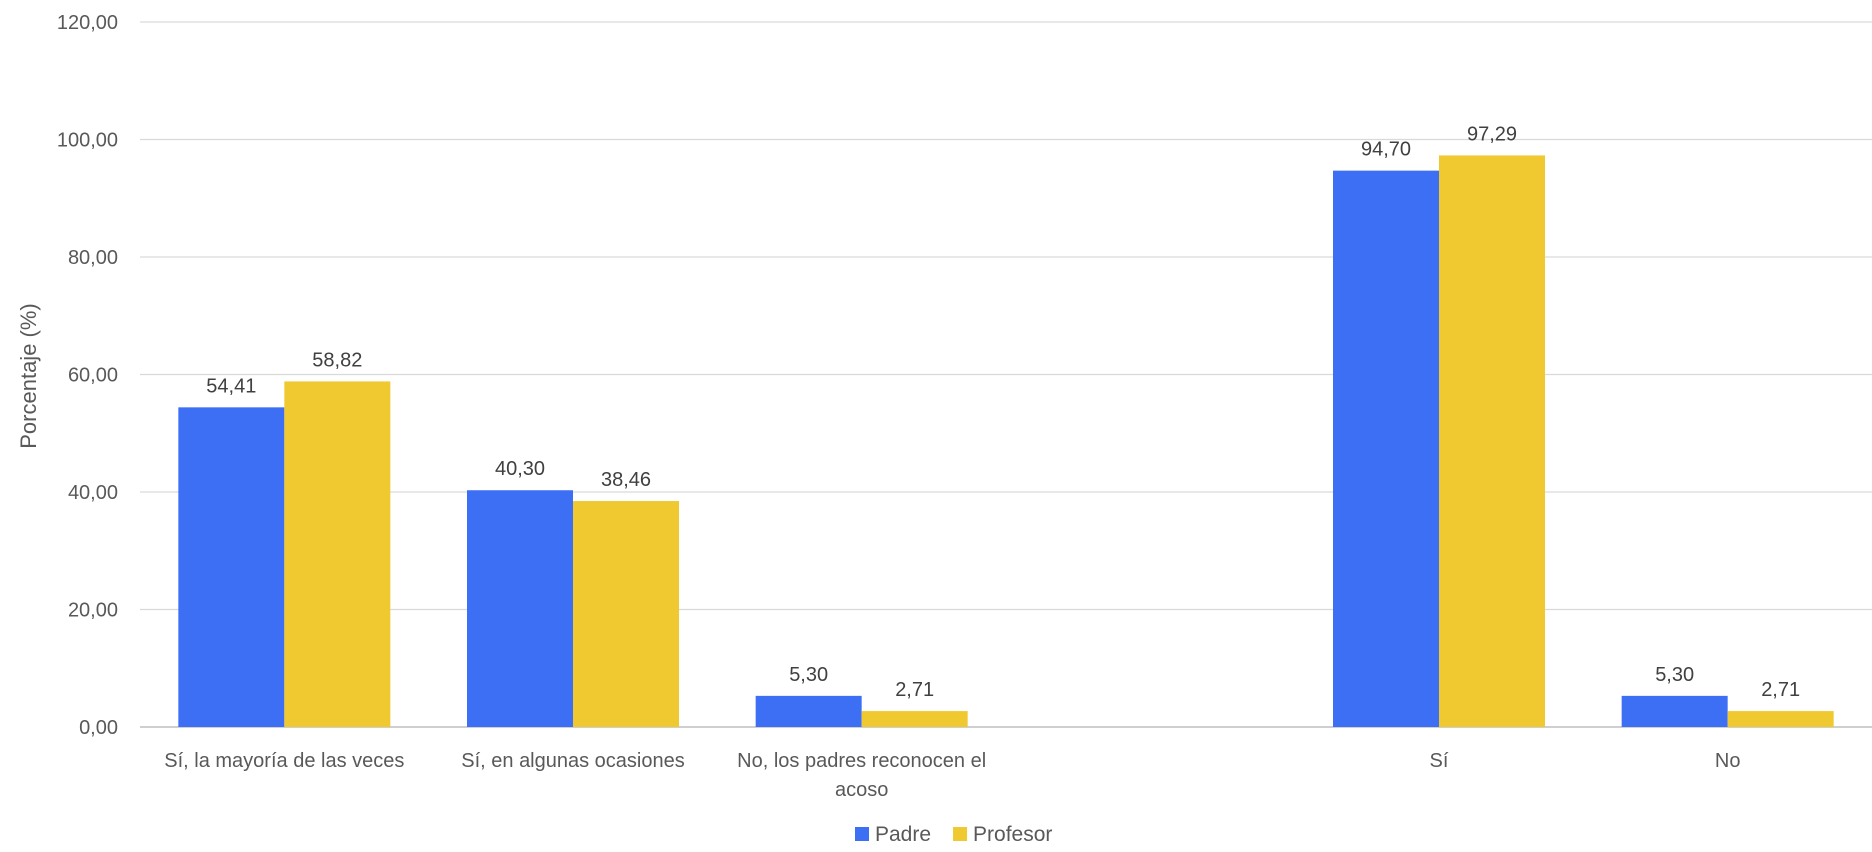  Describe the element at coordinates (960, 834) in the screenshot. I see `legend-swatch-profesor` at that location.